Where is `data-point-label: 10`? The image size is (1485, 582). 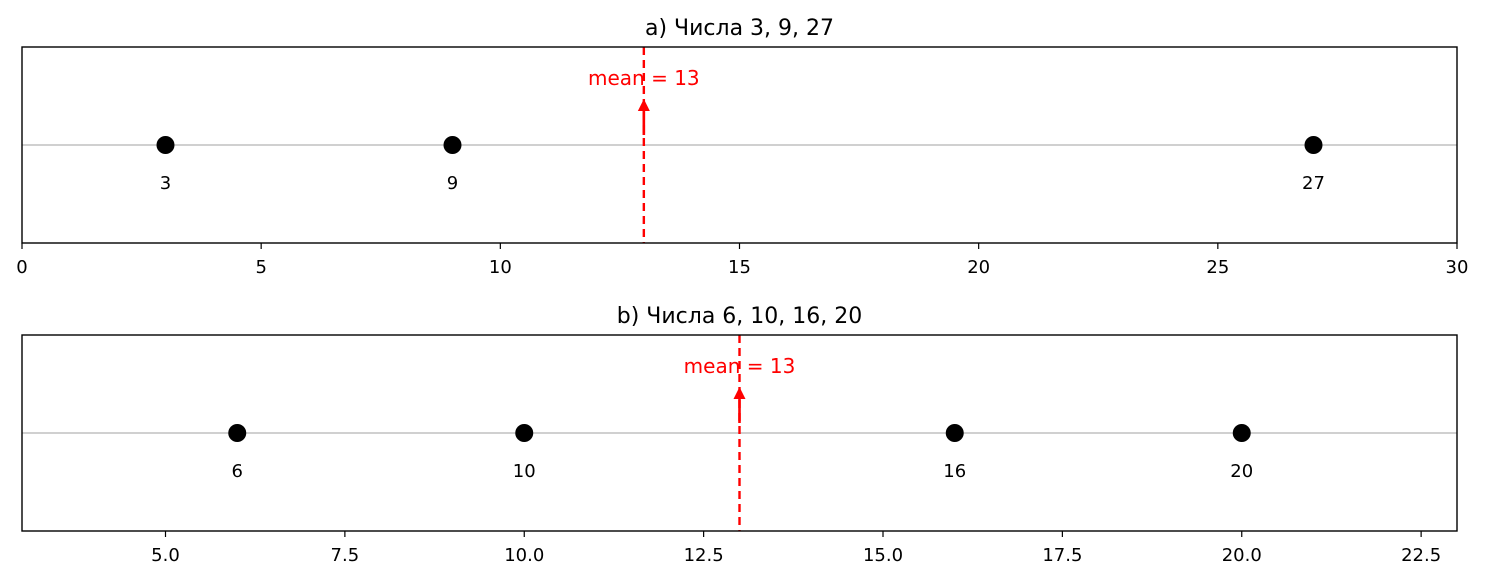
data-point-label: 10 is located at coordinates (524, 471).